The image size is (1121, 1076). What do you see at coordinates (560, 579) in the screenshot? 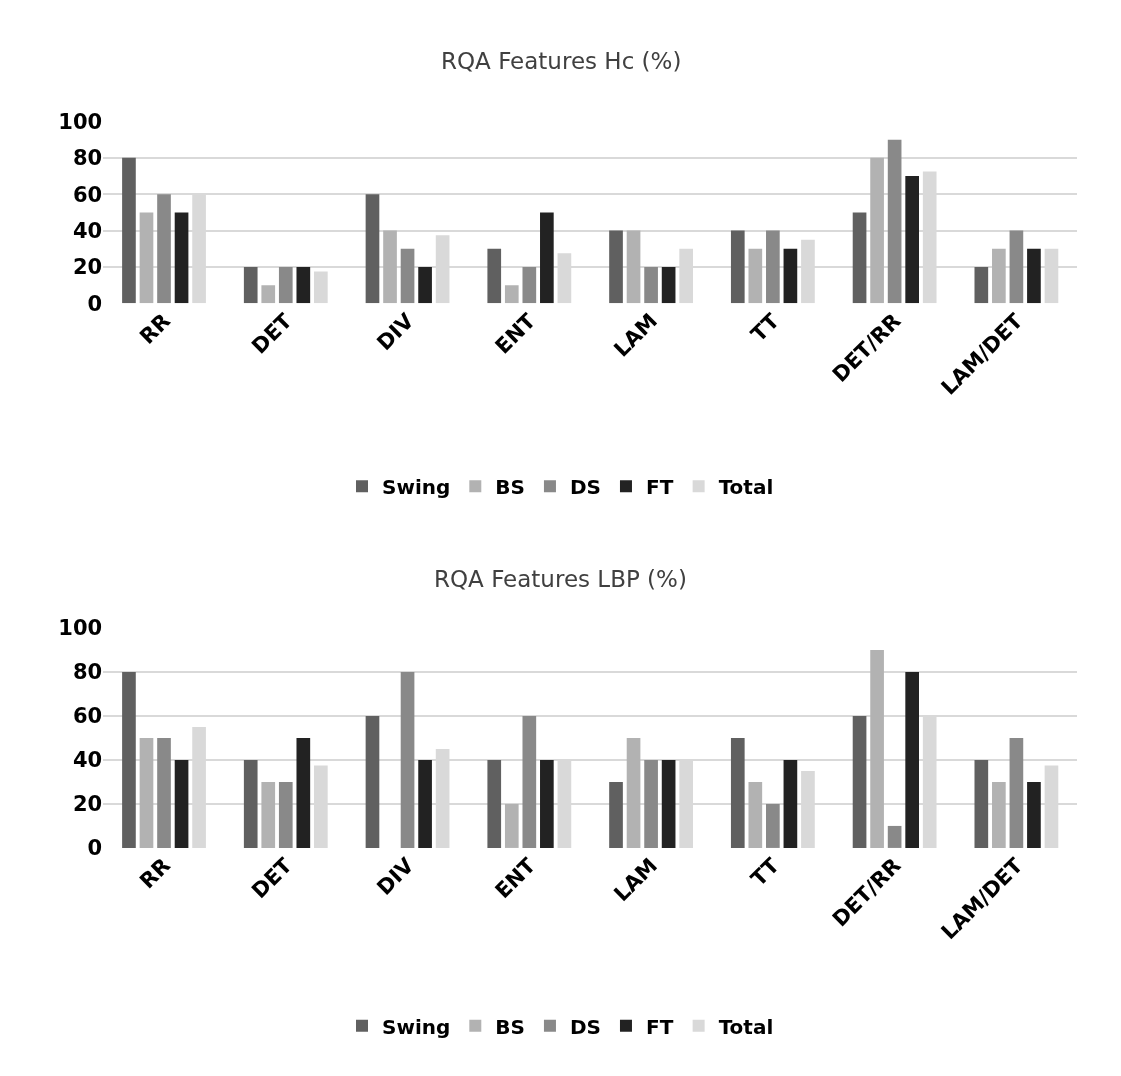
I see `chart-title: RQA Features LBP (%)` at bounding box center [560, 579].